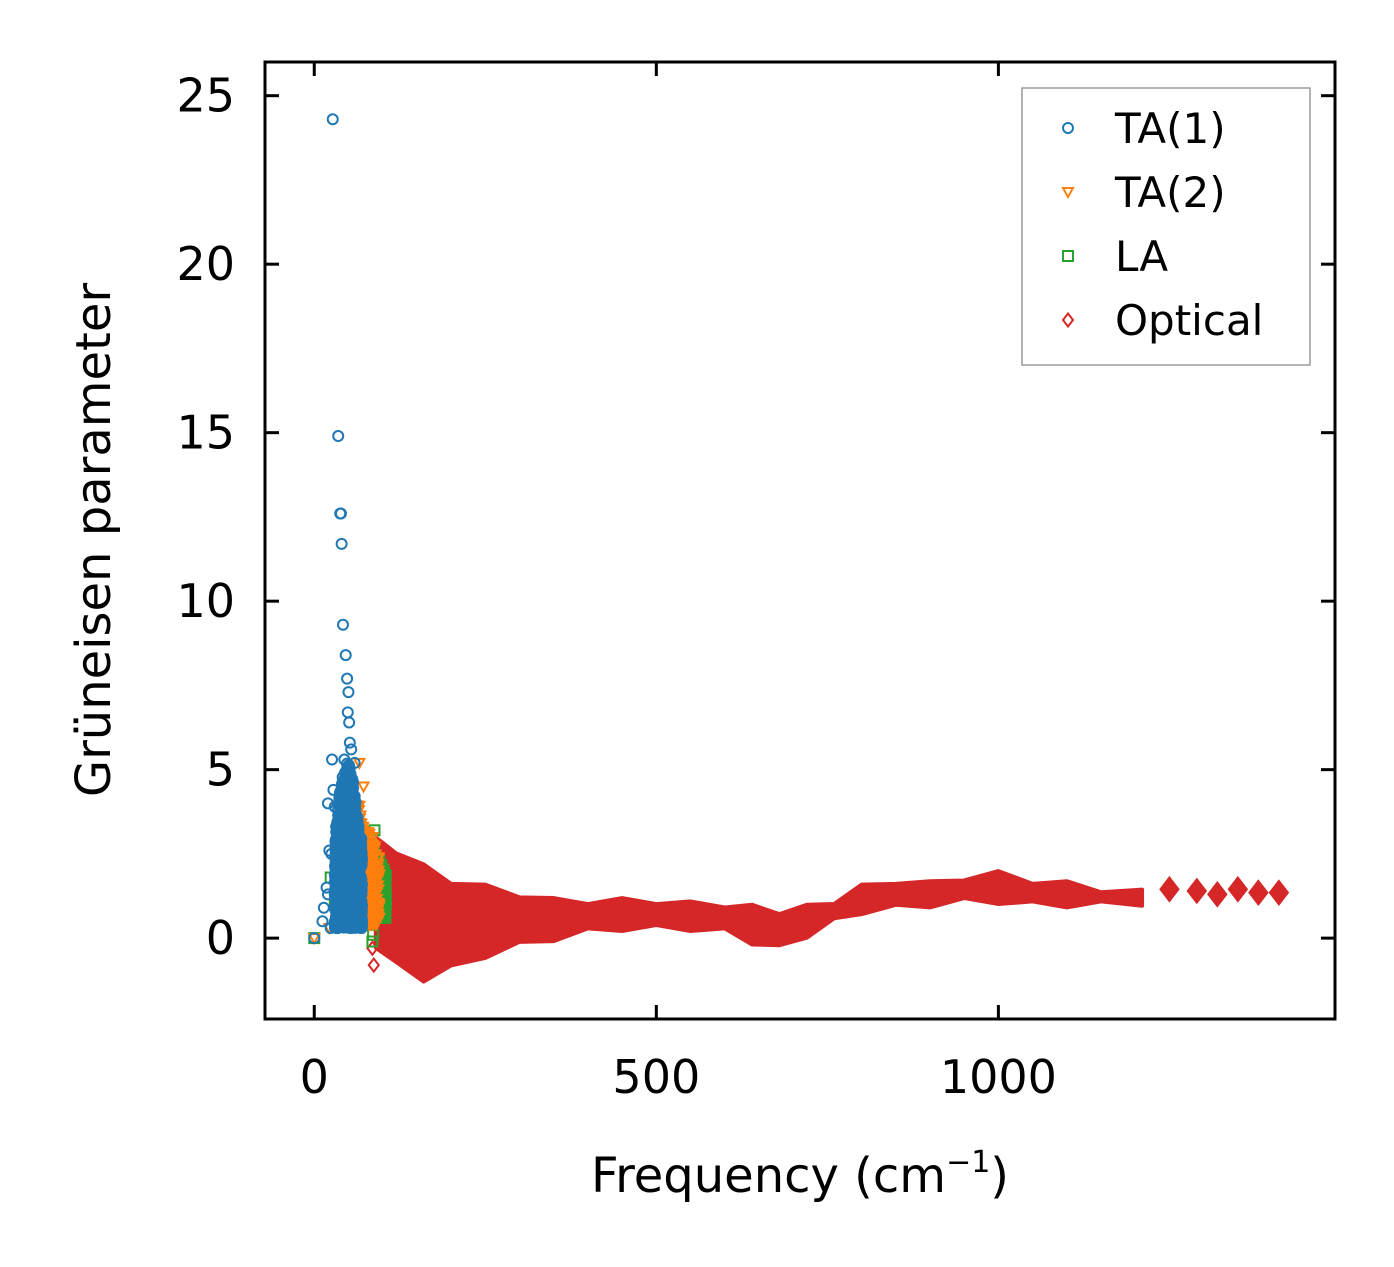 This screenshot has width=1394, height=1267. Describe the element at coordinates (205, 601) in the screenshot. I see `y-tick-label: 10` at that location.